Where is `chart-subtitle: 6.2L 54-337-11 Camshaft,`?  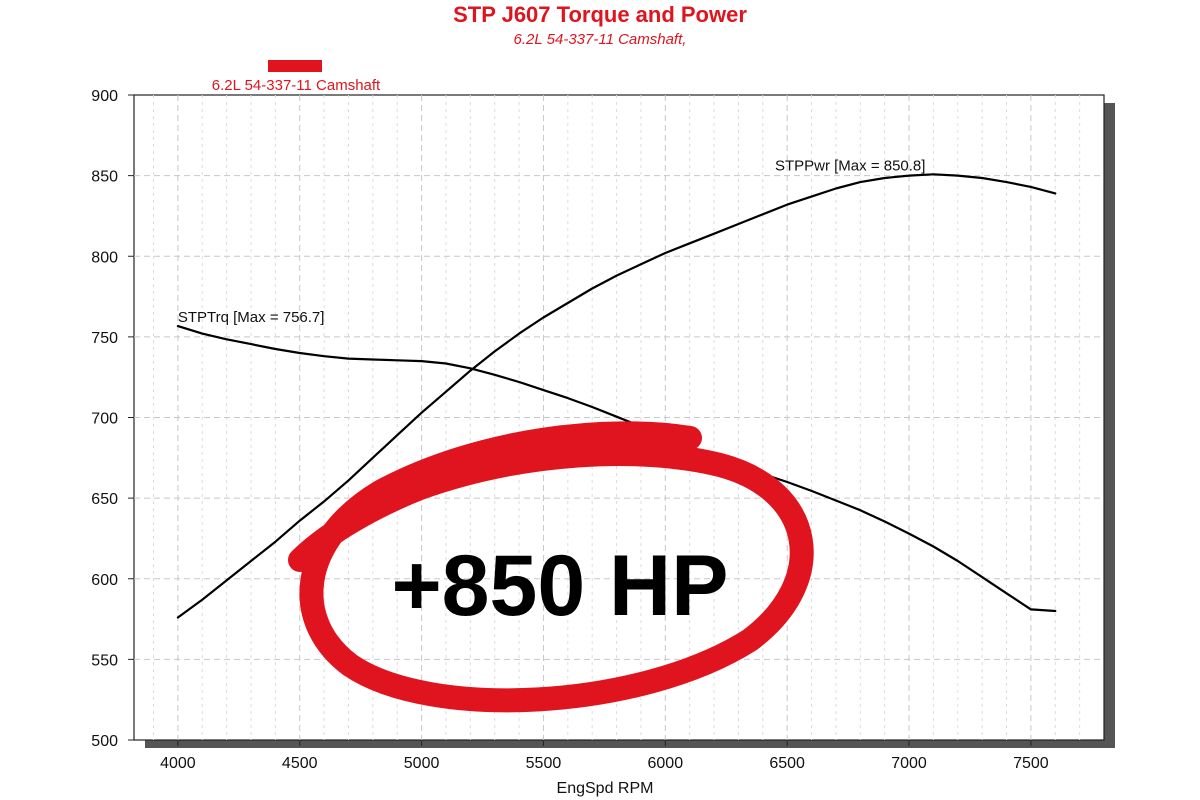 chart-subtitle: 6.2L 54-337-11 Camshaft, is located at coordinates (600, 39).